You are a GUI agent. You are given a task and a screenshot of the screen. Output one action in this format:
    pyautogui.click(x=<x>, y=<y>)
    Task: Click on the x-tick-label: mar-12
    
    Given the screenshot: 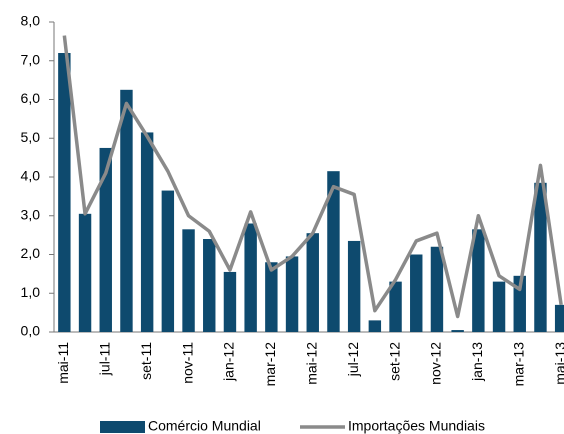 What is the action you would take?
    pyautogui.click(x=270, y=364)
    